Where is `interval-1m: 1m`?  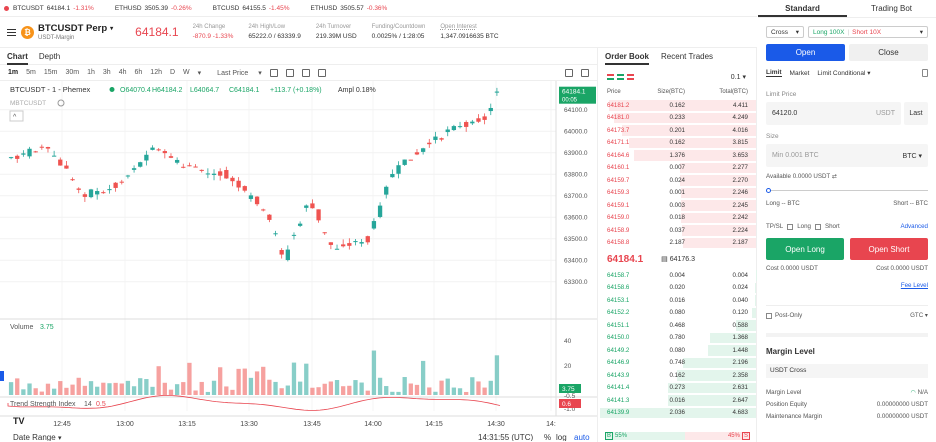
interval-1m: 1m is located at coordinates (13, 72).